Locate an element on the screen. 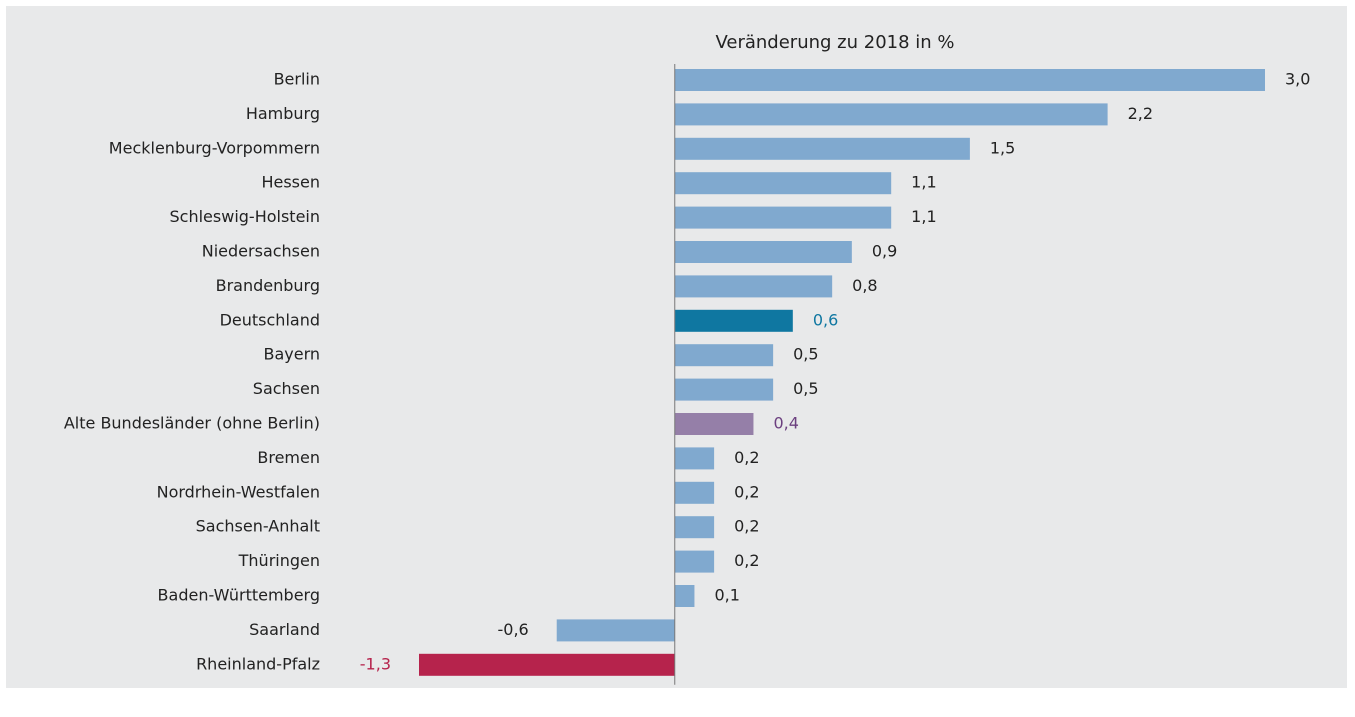 The height and width of the screenshot is (717, 1355). category-label: Saarland is located at coordinates (284, 629).